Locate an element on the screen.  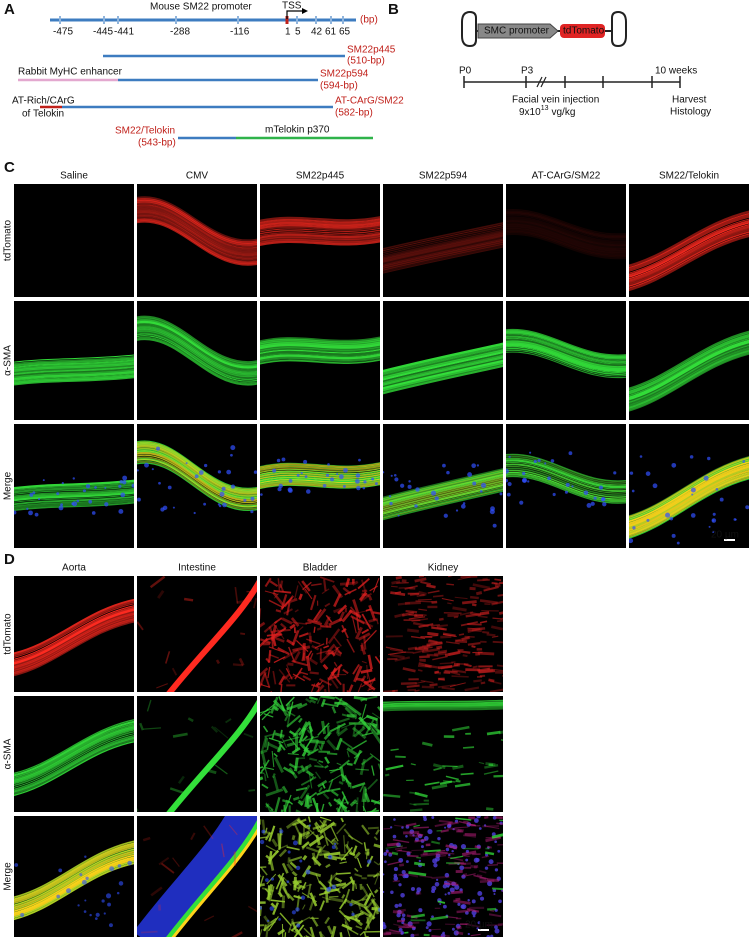
column-header: SM22p594 is located at coordinates (443, 176).